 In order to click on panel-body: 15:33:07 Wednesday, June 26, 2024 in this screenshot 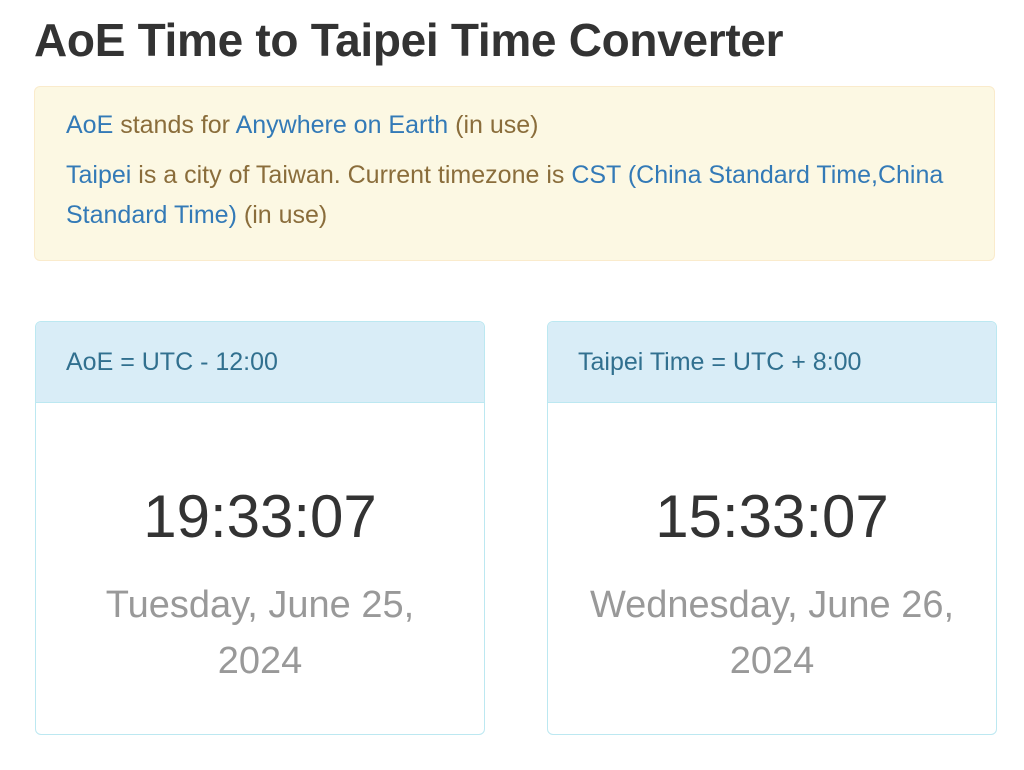, I will do `click(772, 588)`.